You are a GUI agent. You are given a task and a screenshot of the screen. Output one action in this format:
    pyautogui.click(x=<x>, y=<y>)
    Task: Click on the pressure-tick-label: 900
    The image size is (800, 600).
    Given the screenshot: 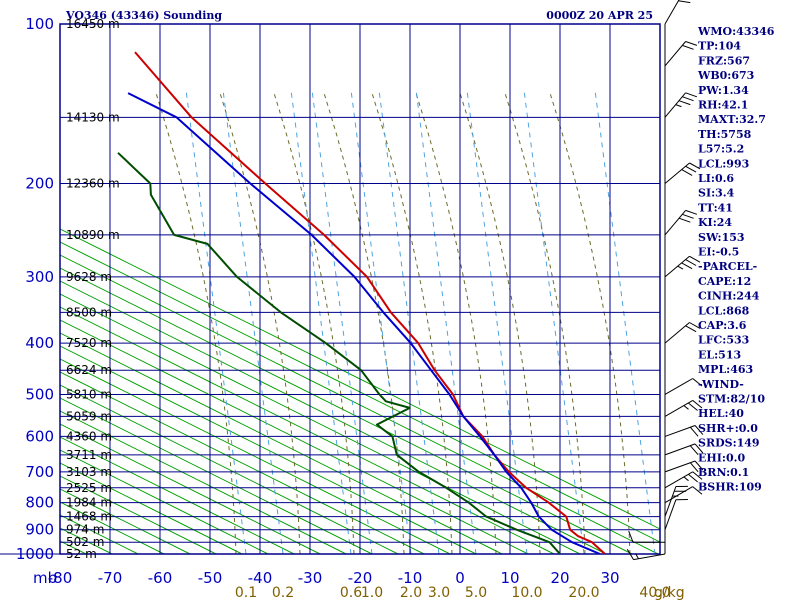 What is the action you would take?
    pyautogui.click(x=39, y=530)
    